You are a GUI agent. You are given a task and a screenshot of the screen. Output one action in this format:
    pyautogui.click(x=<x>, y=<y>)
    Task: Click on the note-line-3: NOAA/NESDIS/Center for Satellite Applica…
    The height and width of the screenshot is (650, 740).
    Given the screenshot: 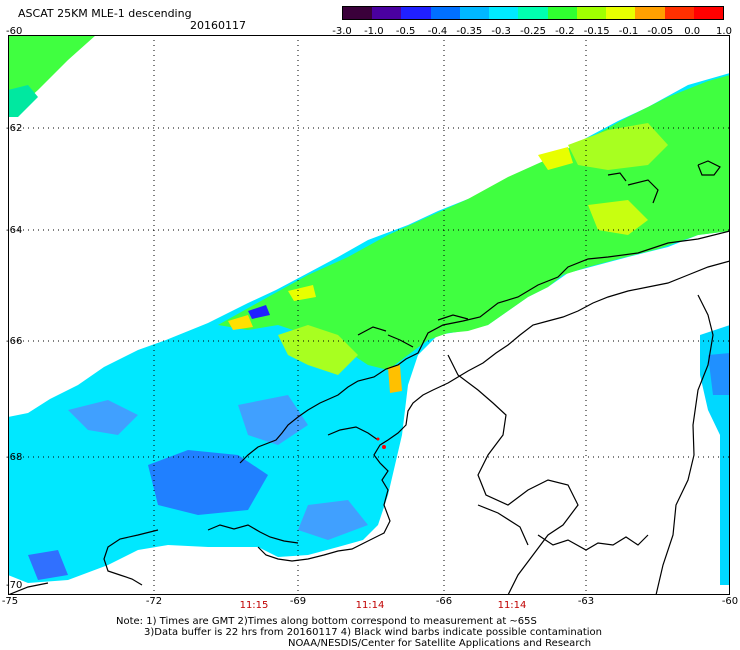 What is the action you would take?
    pyautogui.click(x=440, y=643)
    